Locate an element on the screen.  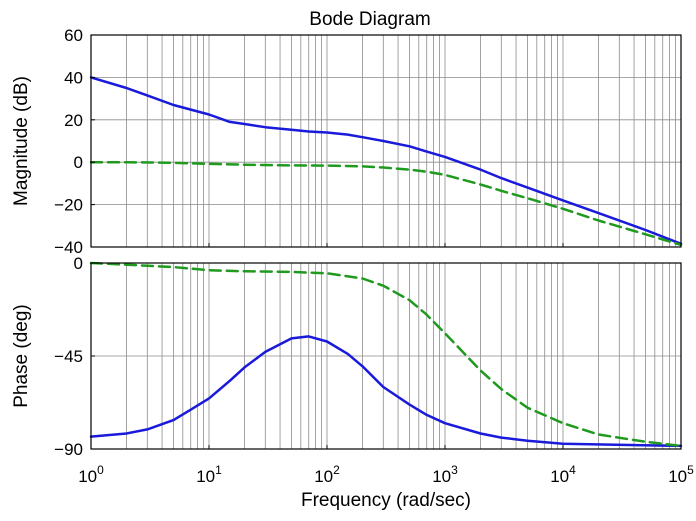
magnitude-y-ticks: 60 40 20 0 −20 −40 is located at coordinates (74, 141).